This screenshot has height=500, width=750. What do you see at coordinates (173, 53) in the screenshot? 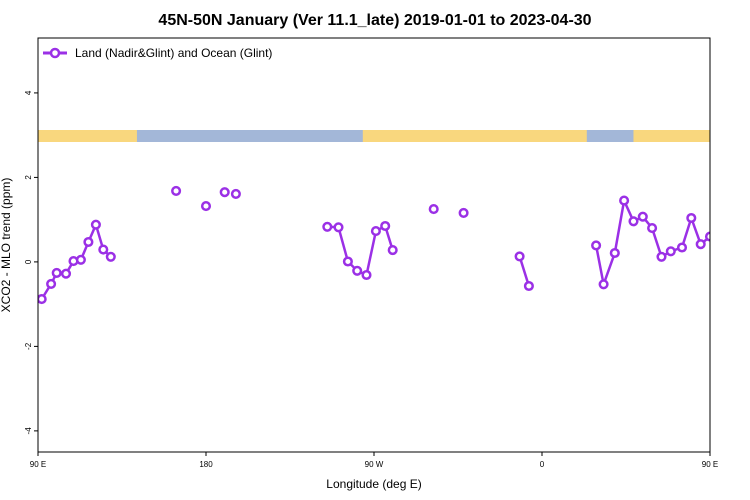
I see `legend-label: Land (Nadir&Glint) and Ocean (Glint)` at bounding box center [173, 53].